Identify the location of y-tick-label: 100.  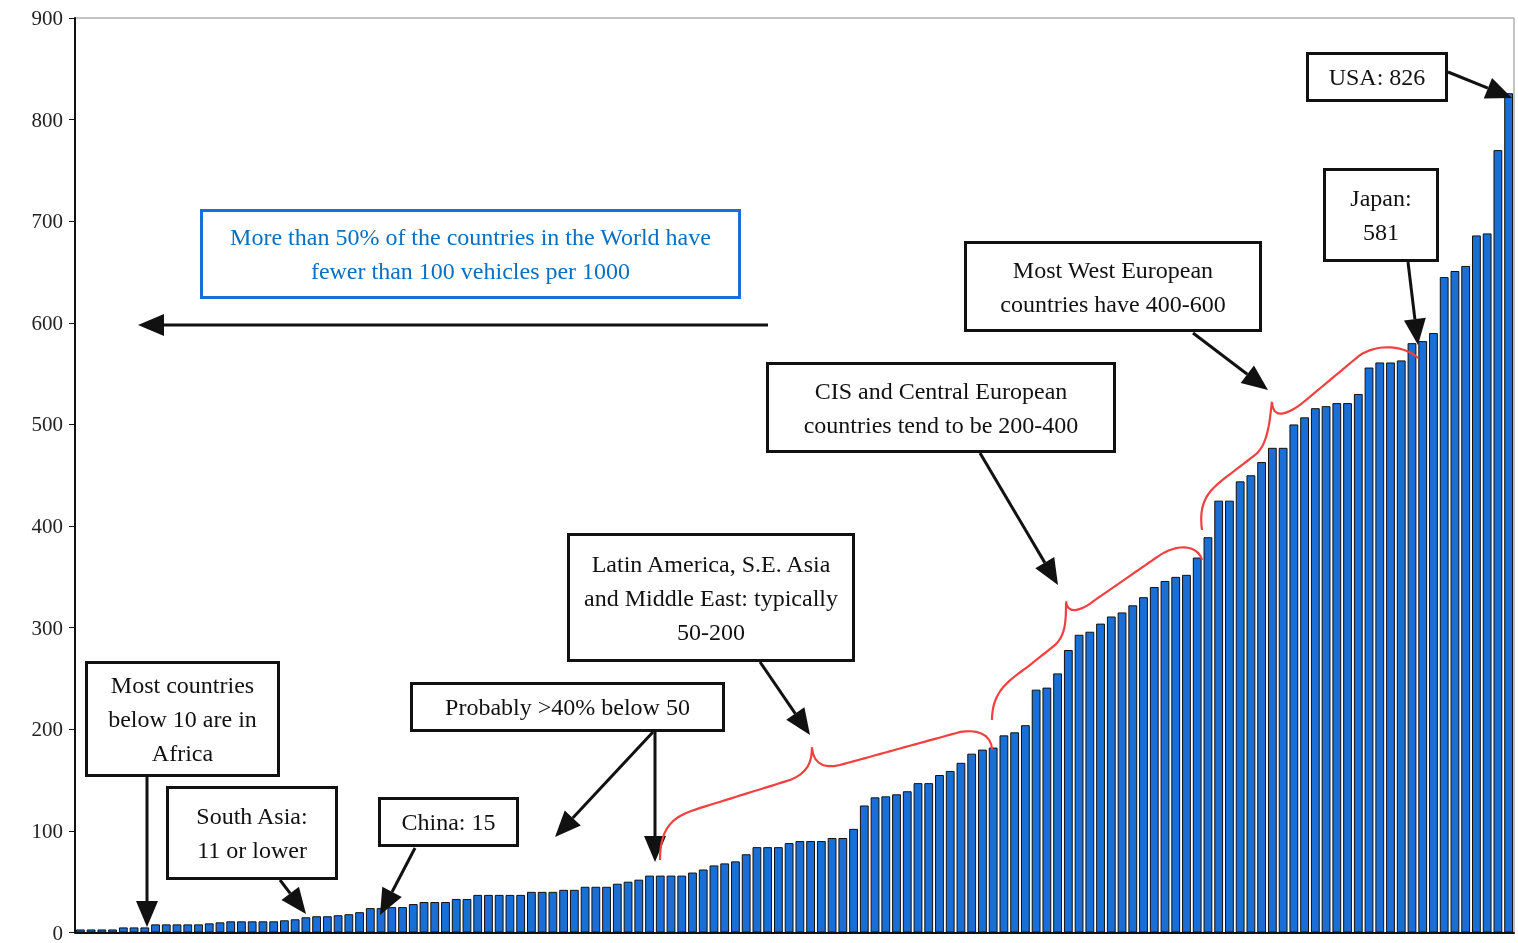
(47, 830).